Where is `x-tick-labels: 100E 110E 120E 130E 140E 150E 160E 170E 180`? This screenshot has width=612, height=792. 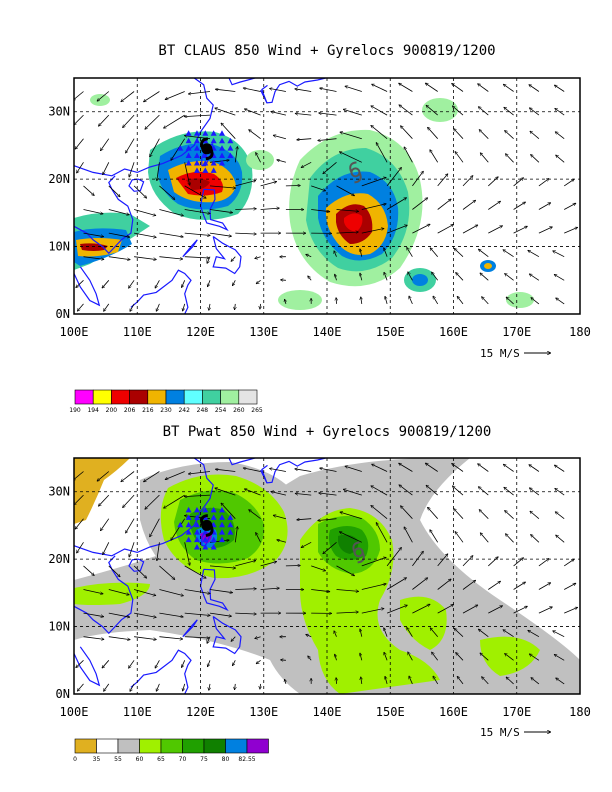 x-tick-labels: 100E 110E 120E 130E 140E 150E 160E 170E 180 is located at coordinates (325, 712).